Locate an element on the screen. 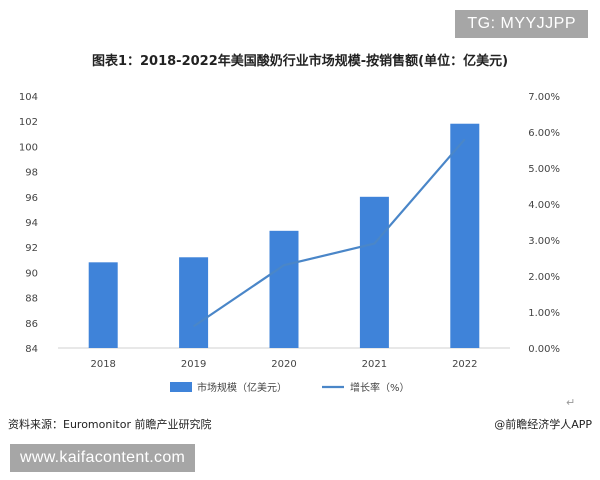 This screenshot has width=600, height=480. y-left-tick-label: 84 is located at coordinates (31, 349).